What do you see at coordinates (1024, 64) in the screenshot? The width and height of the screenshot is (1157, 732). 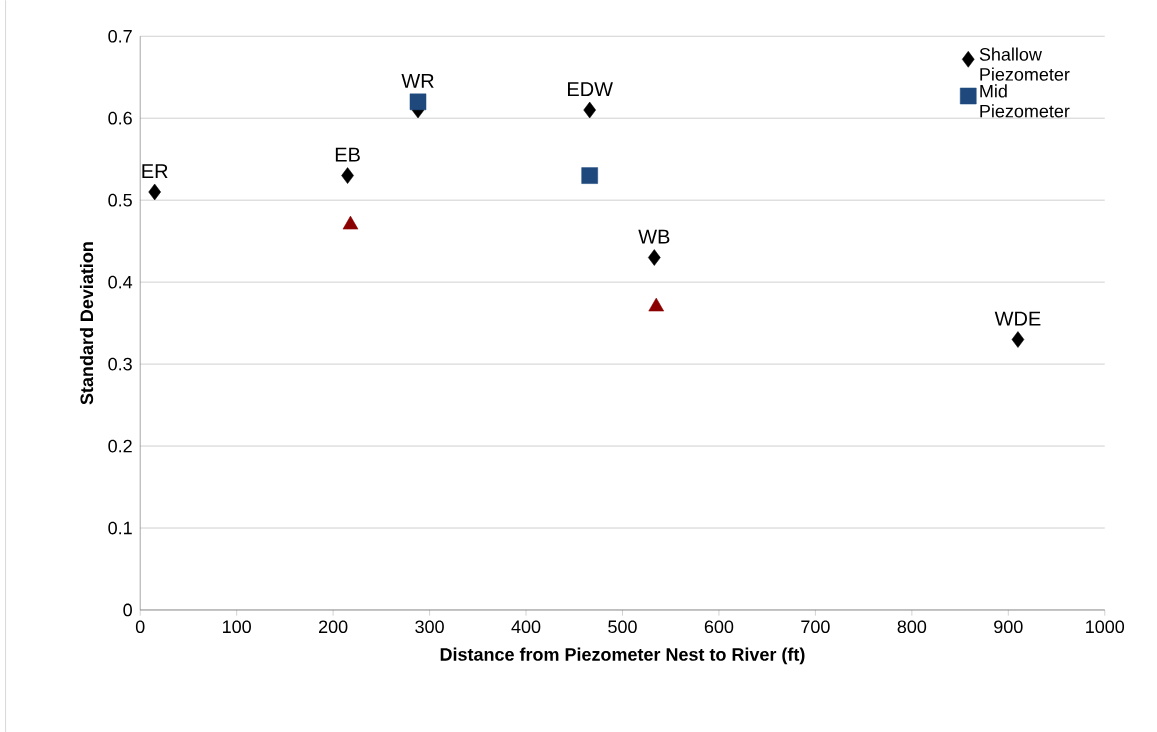 I see `legend-label: Shallow Piezometer` at bounding box center [1024, 64].